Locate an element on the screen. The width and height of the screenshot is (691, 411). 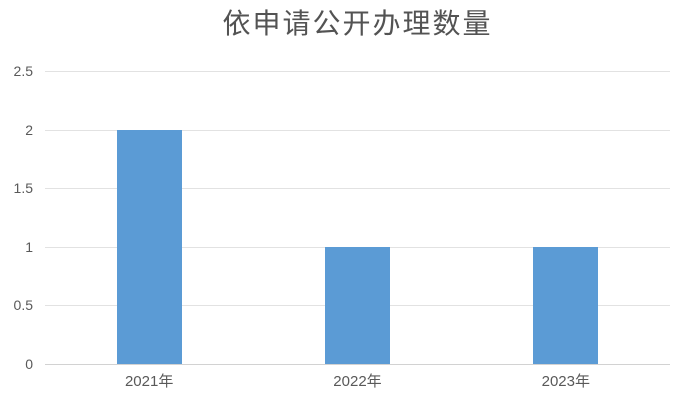
y-axis-tick-label: 1 is located at coordinates (29, 246).